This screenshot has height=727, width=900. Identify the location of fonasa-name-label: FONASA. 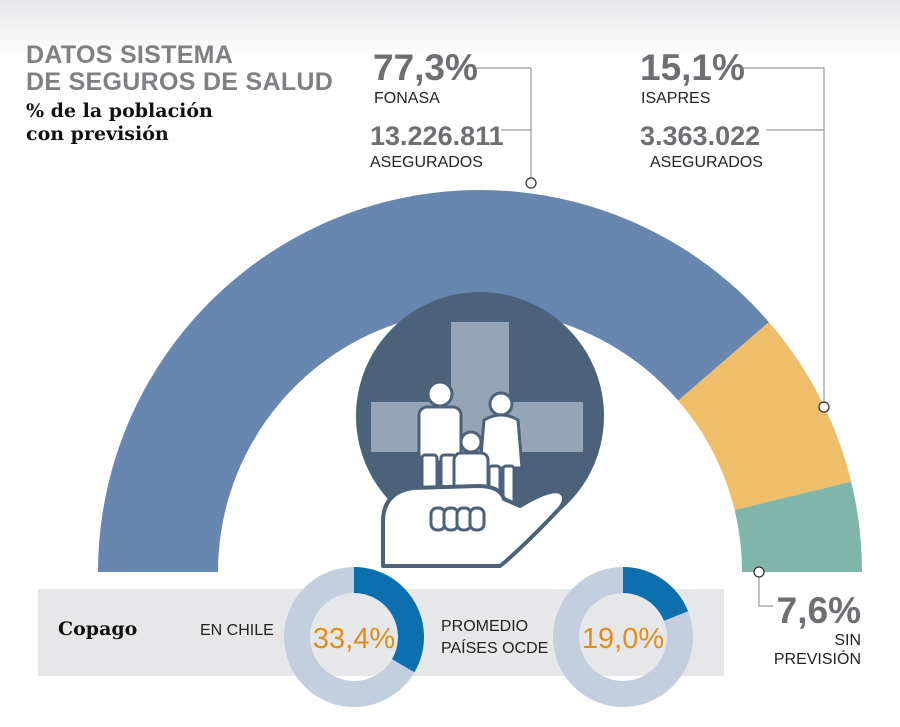
(407, 98).